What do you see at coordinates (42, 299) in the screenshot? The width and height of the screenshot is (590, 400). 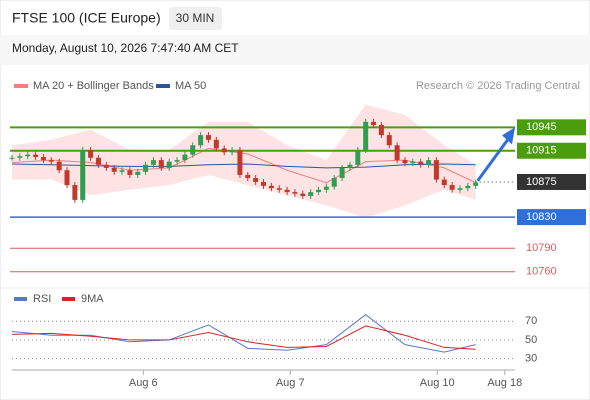 I see `legend-label: RSI` at bounding box center [42, 299].